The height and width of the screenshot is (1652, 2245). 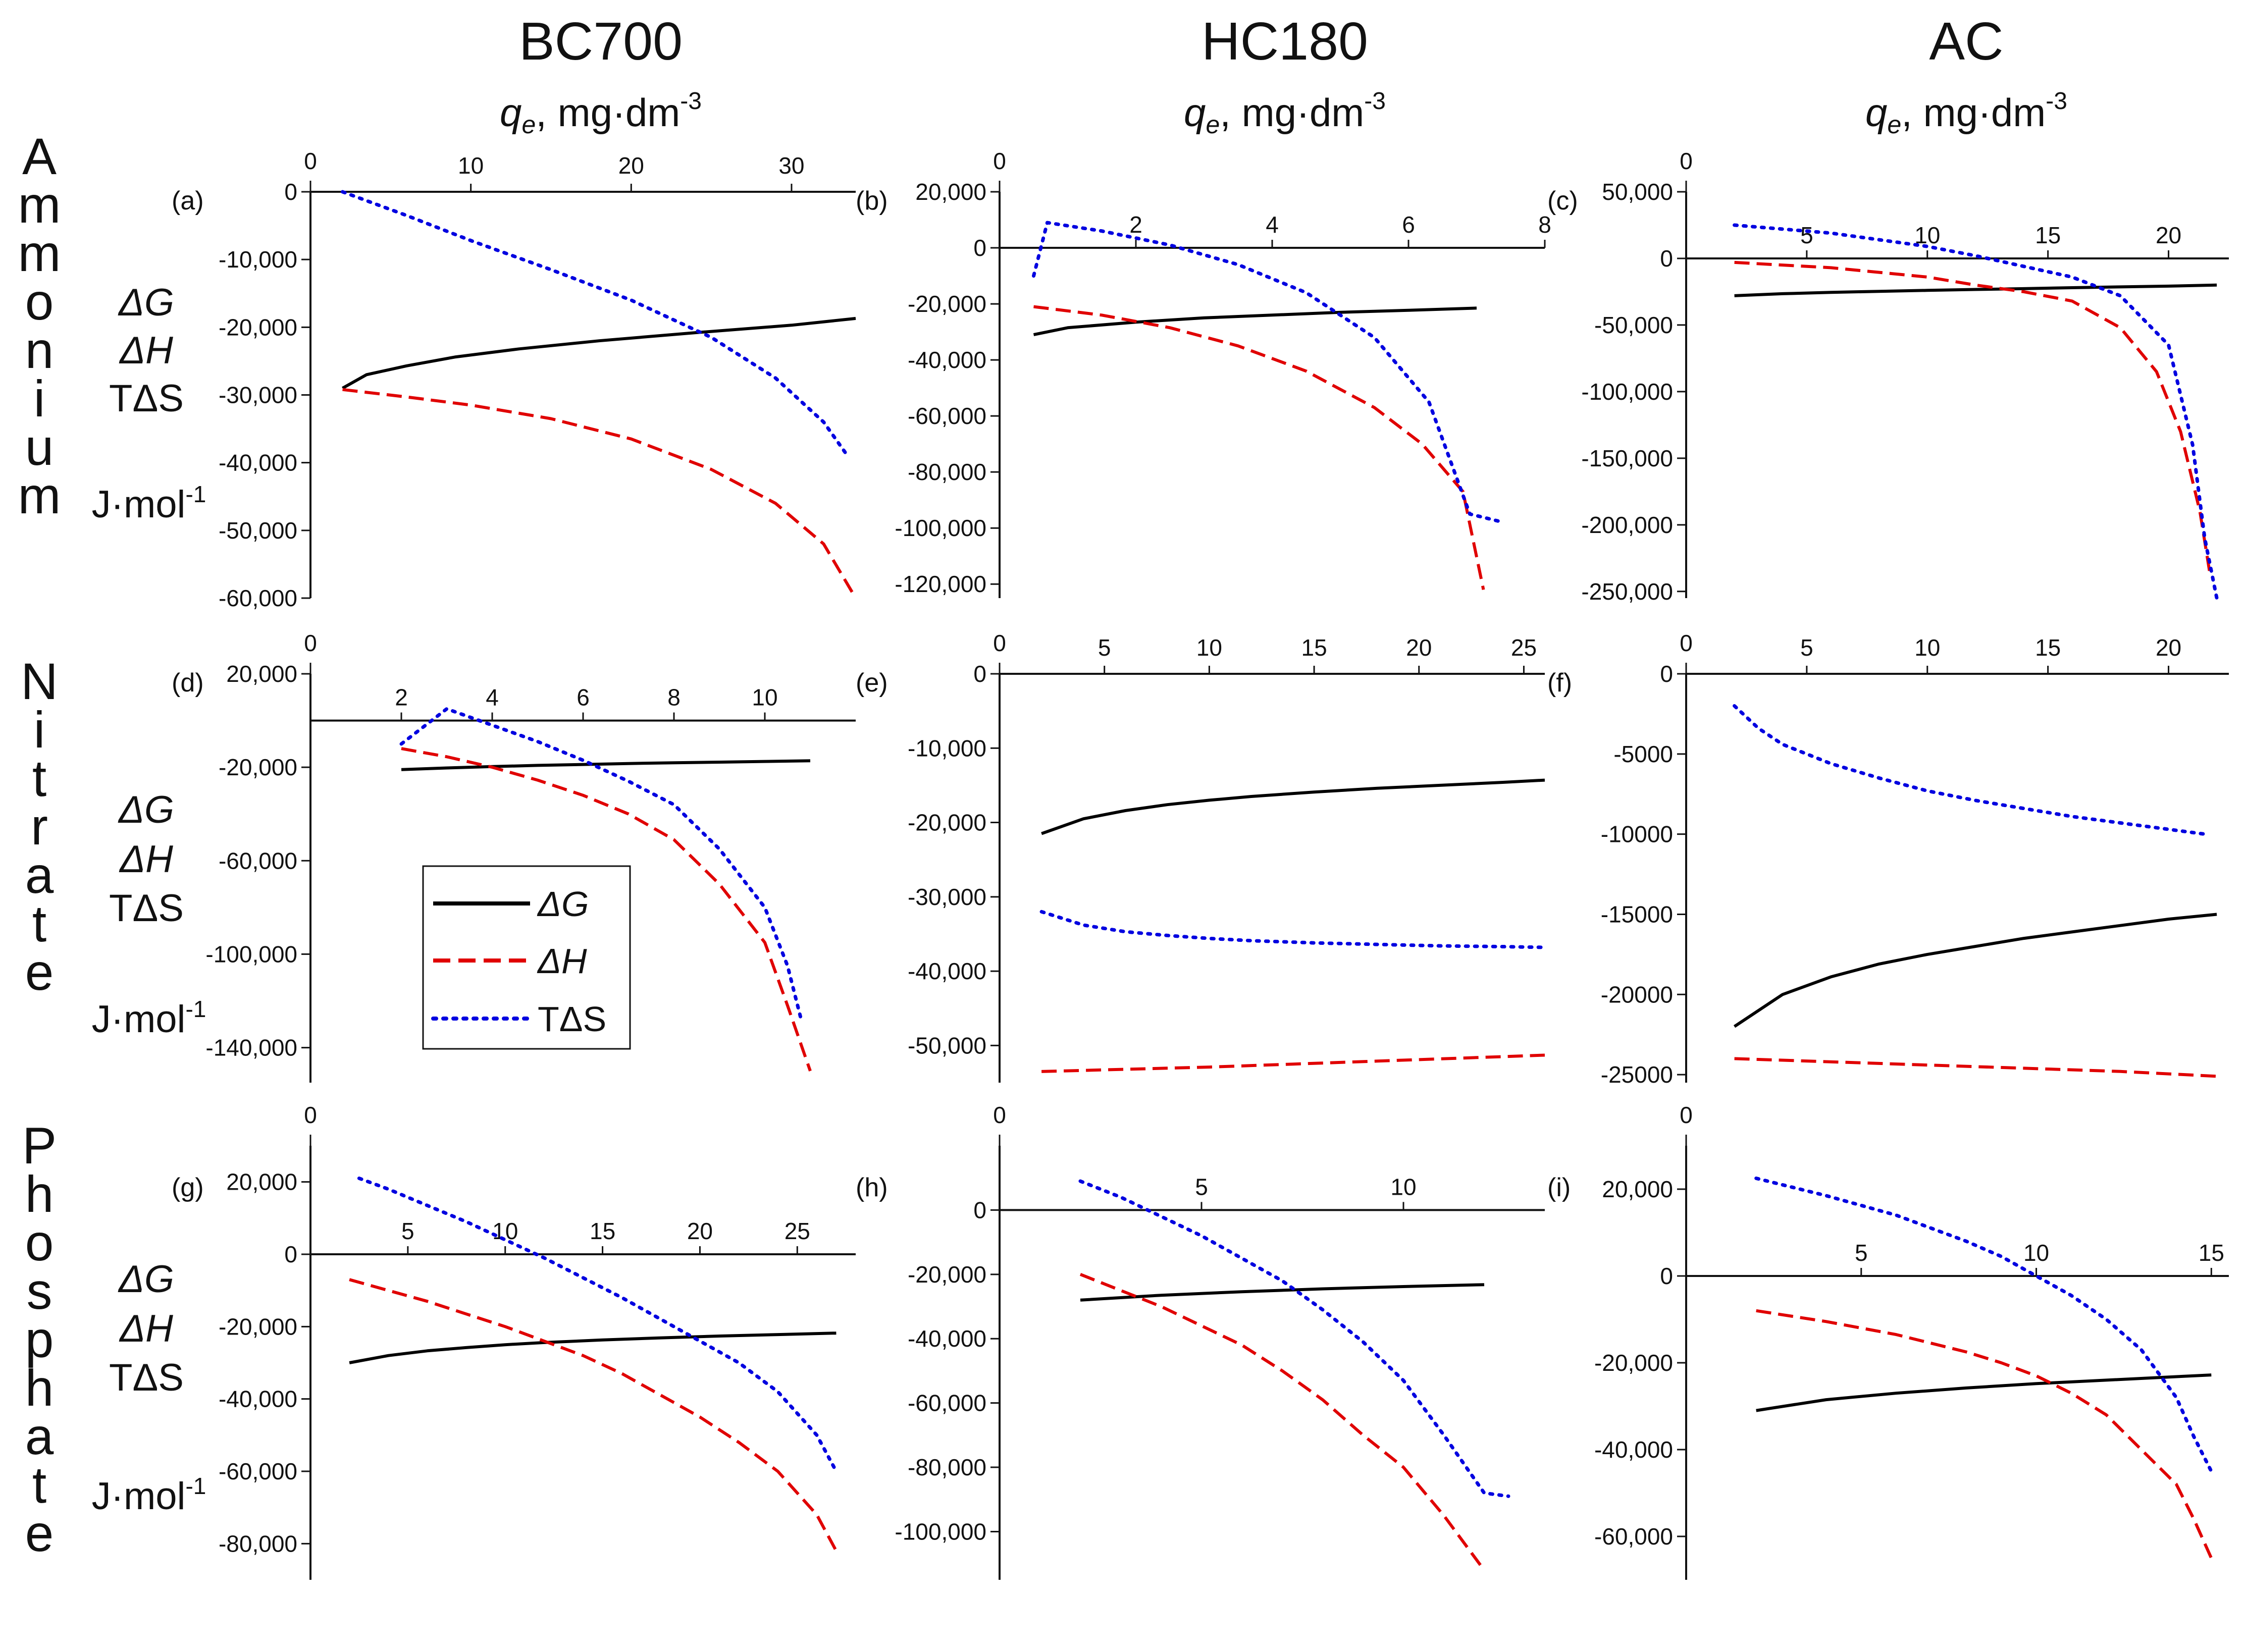 What do you see at coordinates (39, 1146) in the screenshot?
I see `row-title-letter: P` at bounding box center [39, 1146].